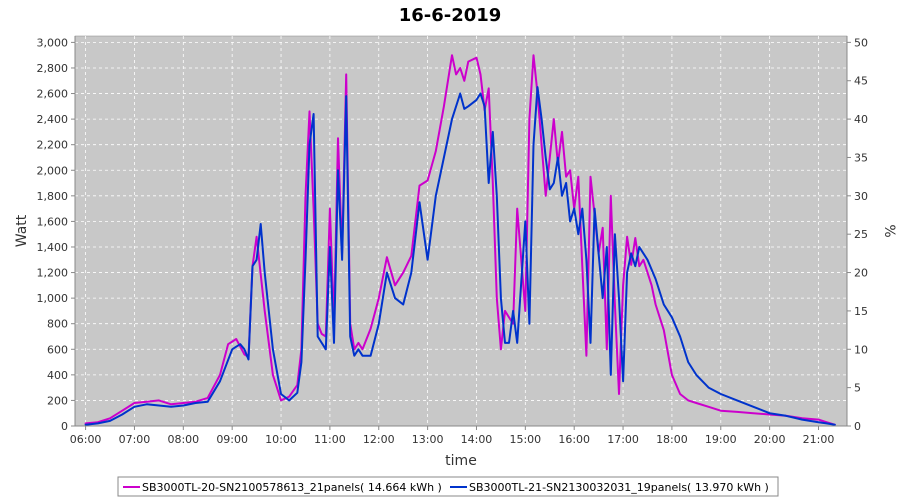  I want to click on y2-axis-ticks: 0 5 10 15 20 25 30 35 40 45 50, so click(857, 234).